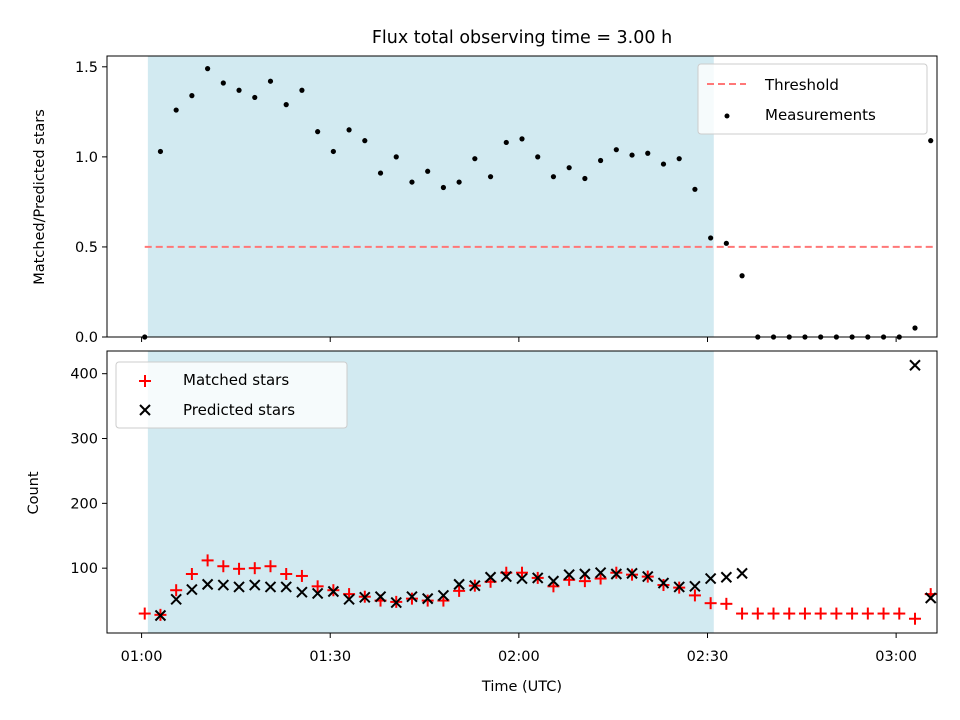 This screenshot has height=720, width=960. What do you see at coordinates (801, 85) in the screenshot?
I see `threshold-legend-label: Threshold` at bounding box center [801, 85].